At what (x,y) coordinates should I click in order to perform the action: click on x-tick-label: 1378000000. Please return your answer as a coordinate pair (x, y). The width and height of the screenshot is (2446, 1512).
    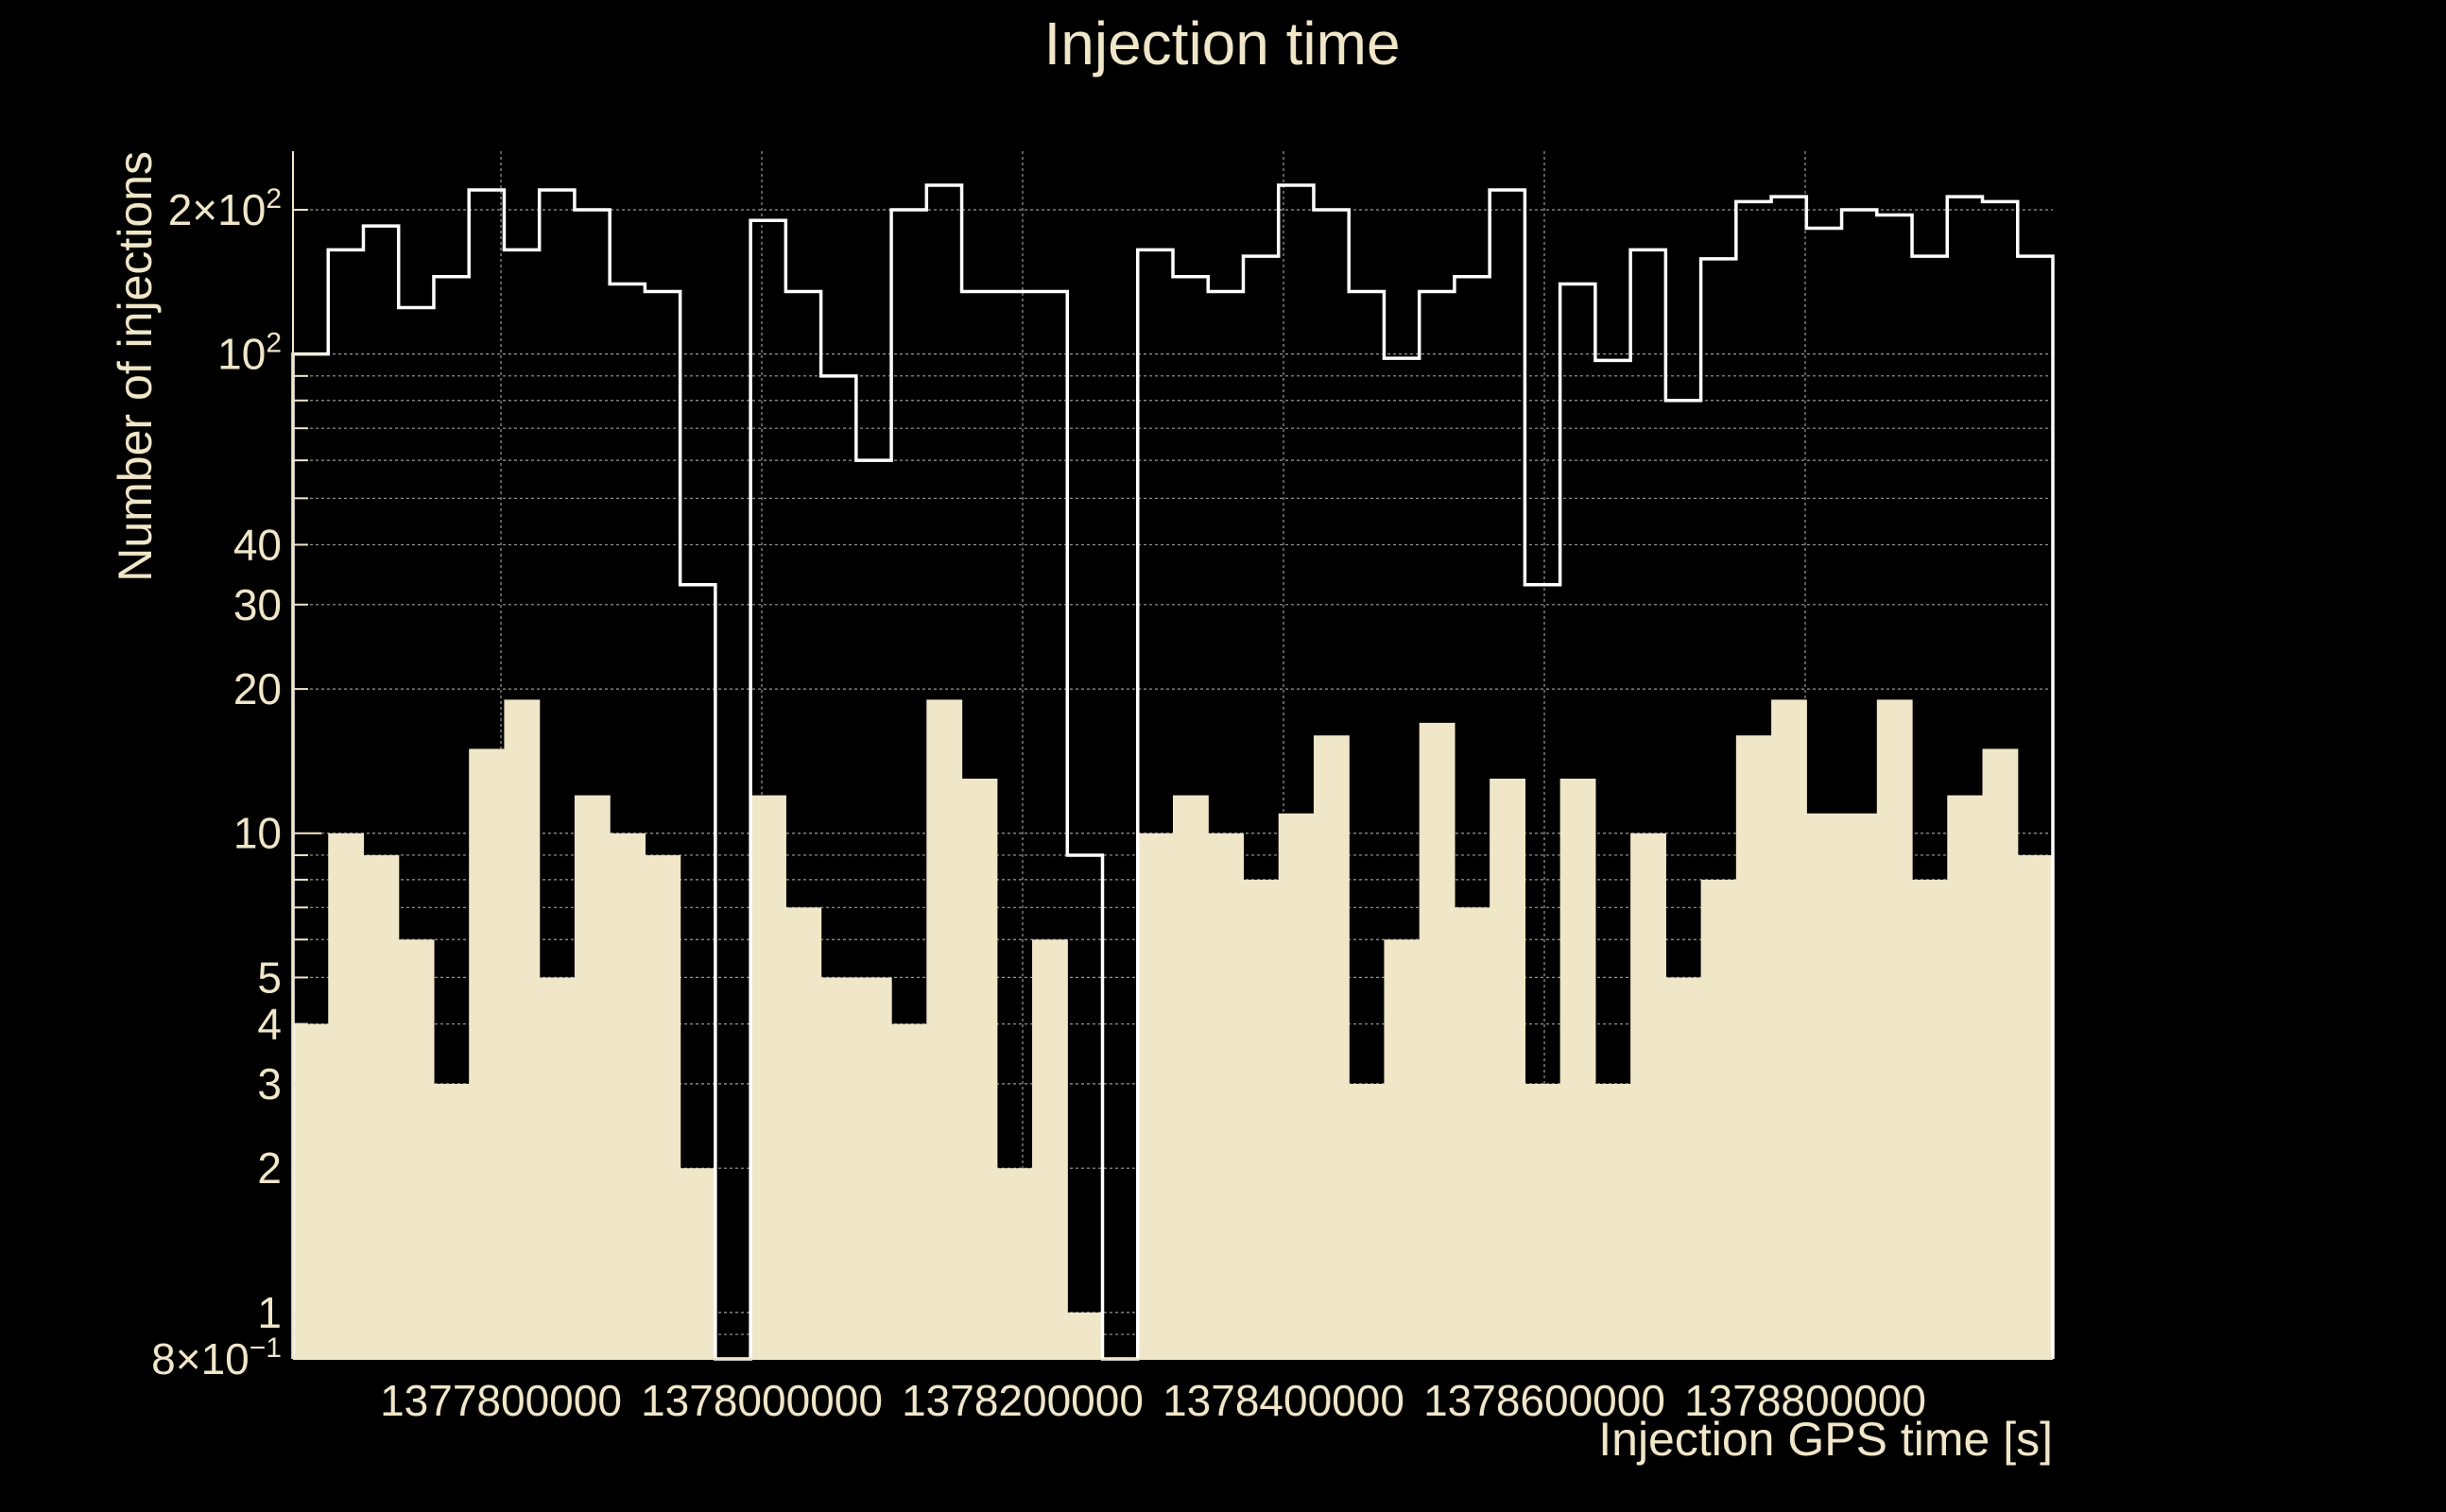
    Looking at the image, I should click on (762, 1400).